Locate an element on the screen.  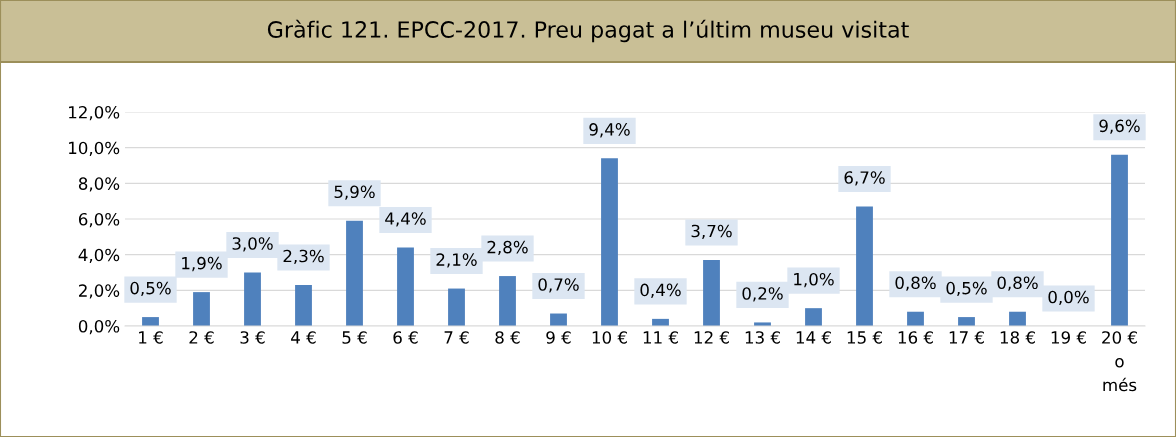
data-label: 9,6% is located at coordinates (1119, 126).